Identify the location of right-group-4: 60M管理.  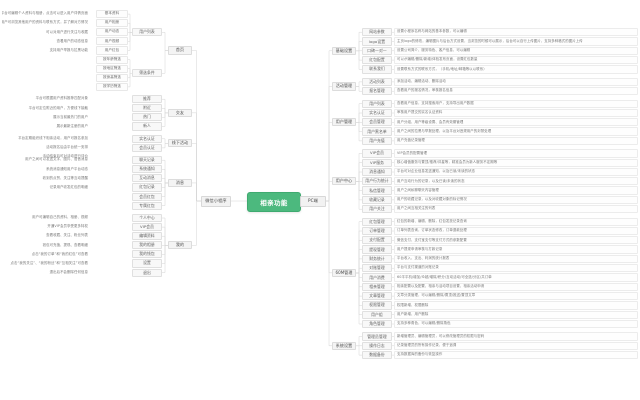
(344, 273).